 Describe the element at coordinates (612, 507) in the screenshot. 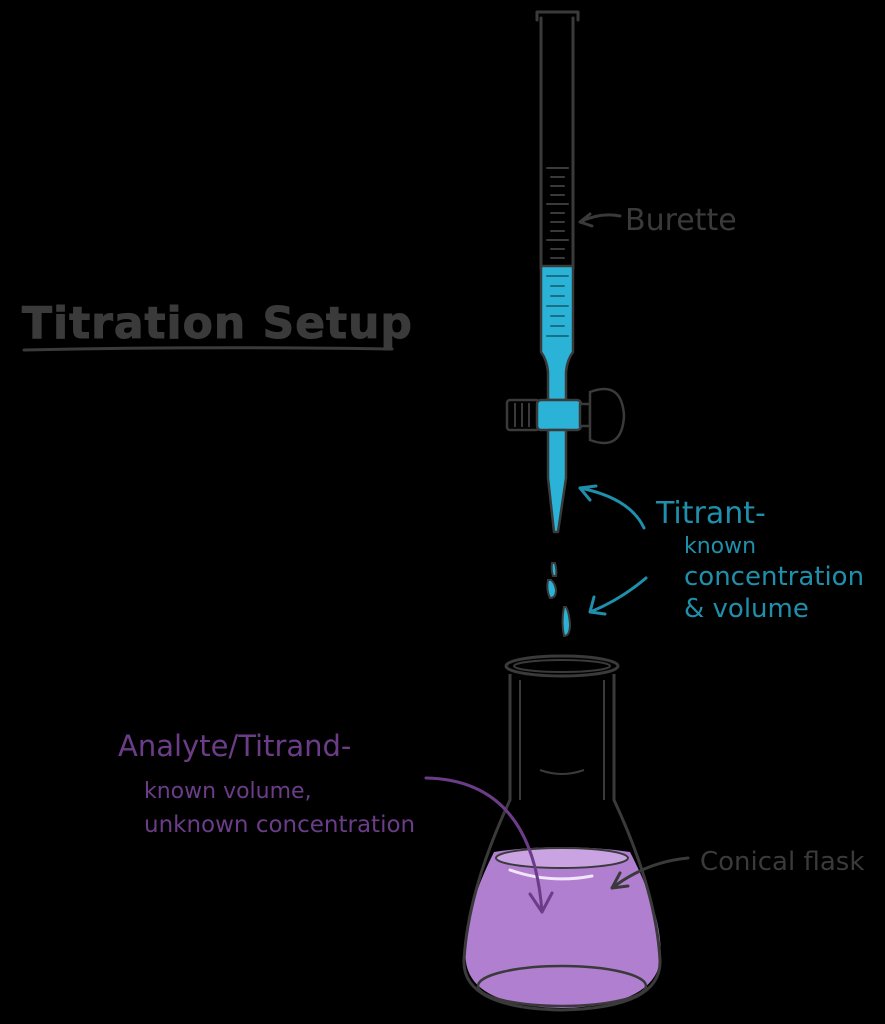

I see `titrant-arrow-tip` at that location.